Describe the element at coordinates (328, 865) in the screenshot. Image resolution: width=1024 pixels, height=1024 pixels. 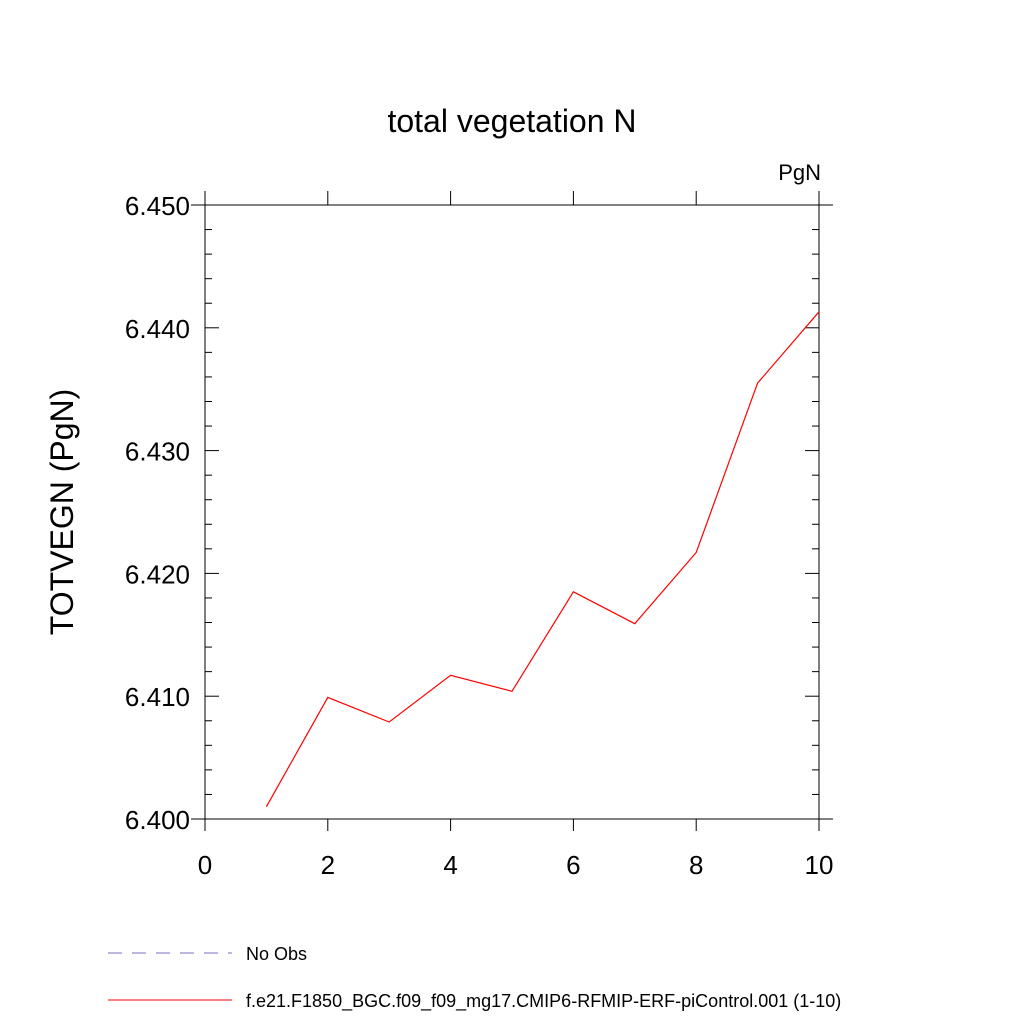
I see `x-tick-label: 2` at that location.